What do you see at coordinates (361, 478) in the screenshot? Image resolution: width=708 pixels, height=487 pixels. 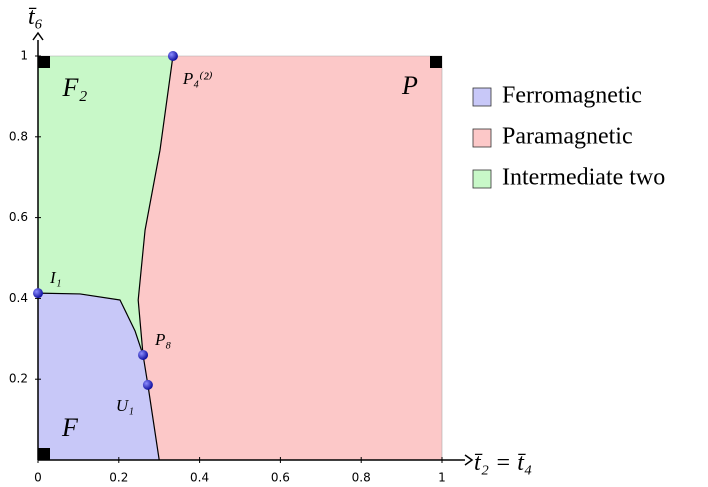 I see `x-tick-label: 0.8` at bounding box center [361, 478].